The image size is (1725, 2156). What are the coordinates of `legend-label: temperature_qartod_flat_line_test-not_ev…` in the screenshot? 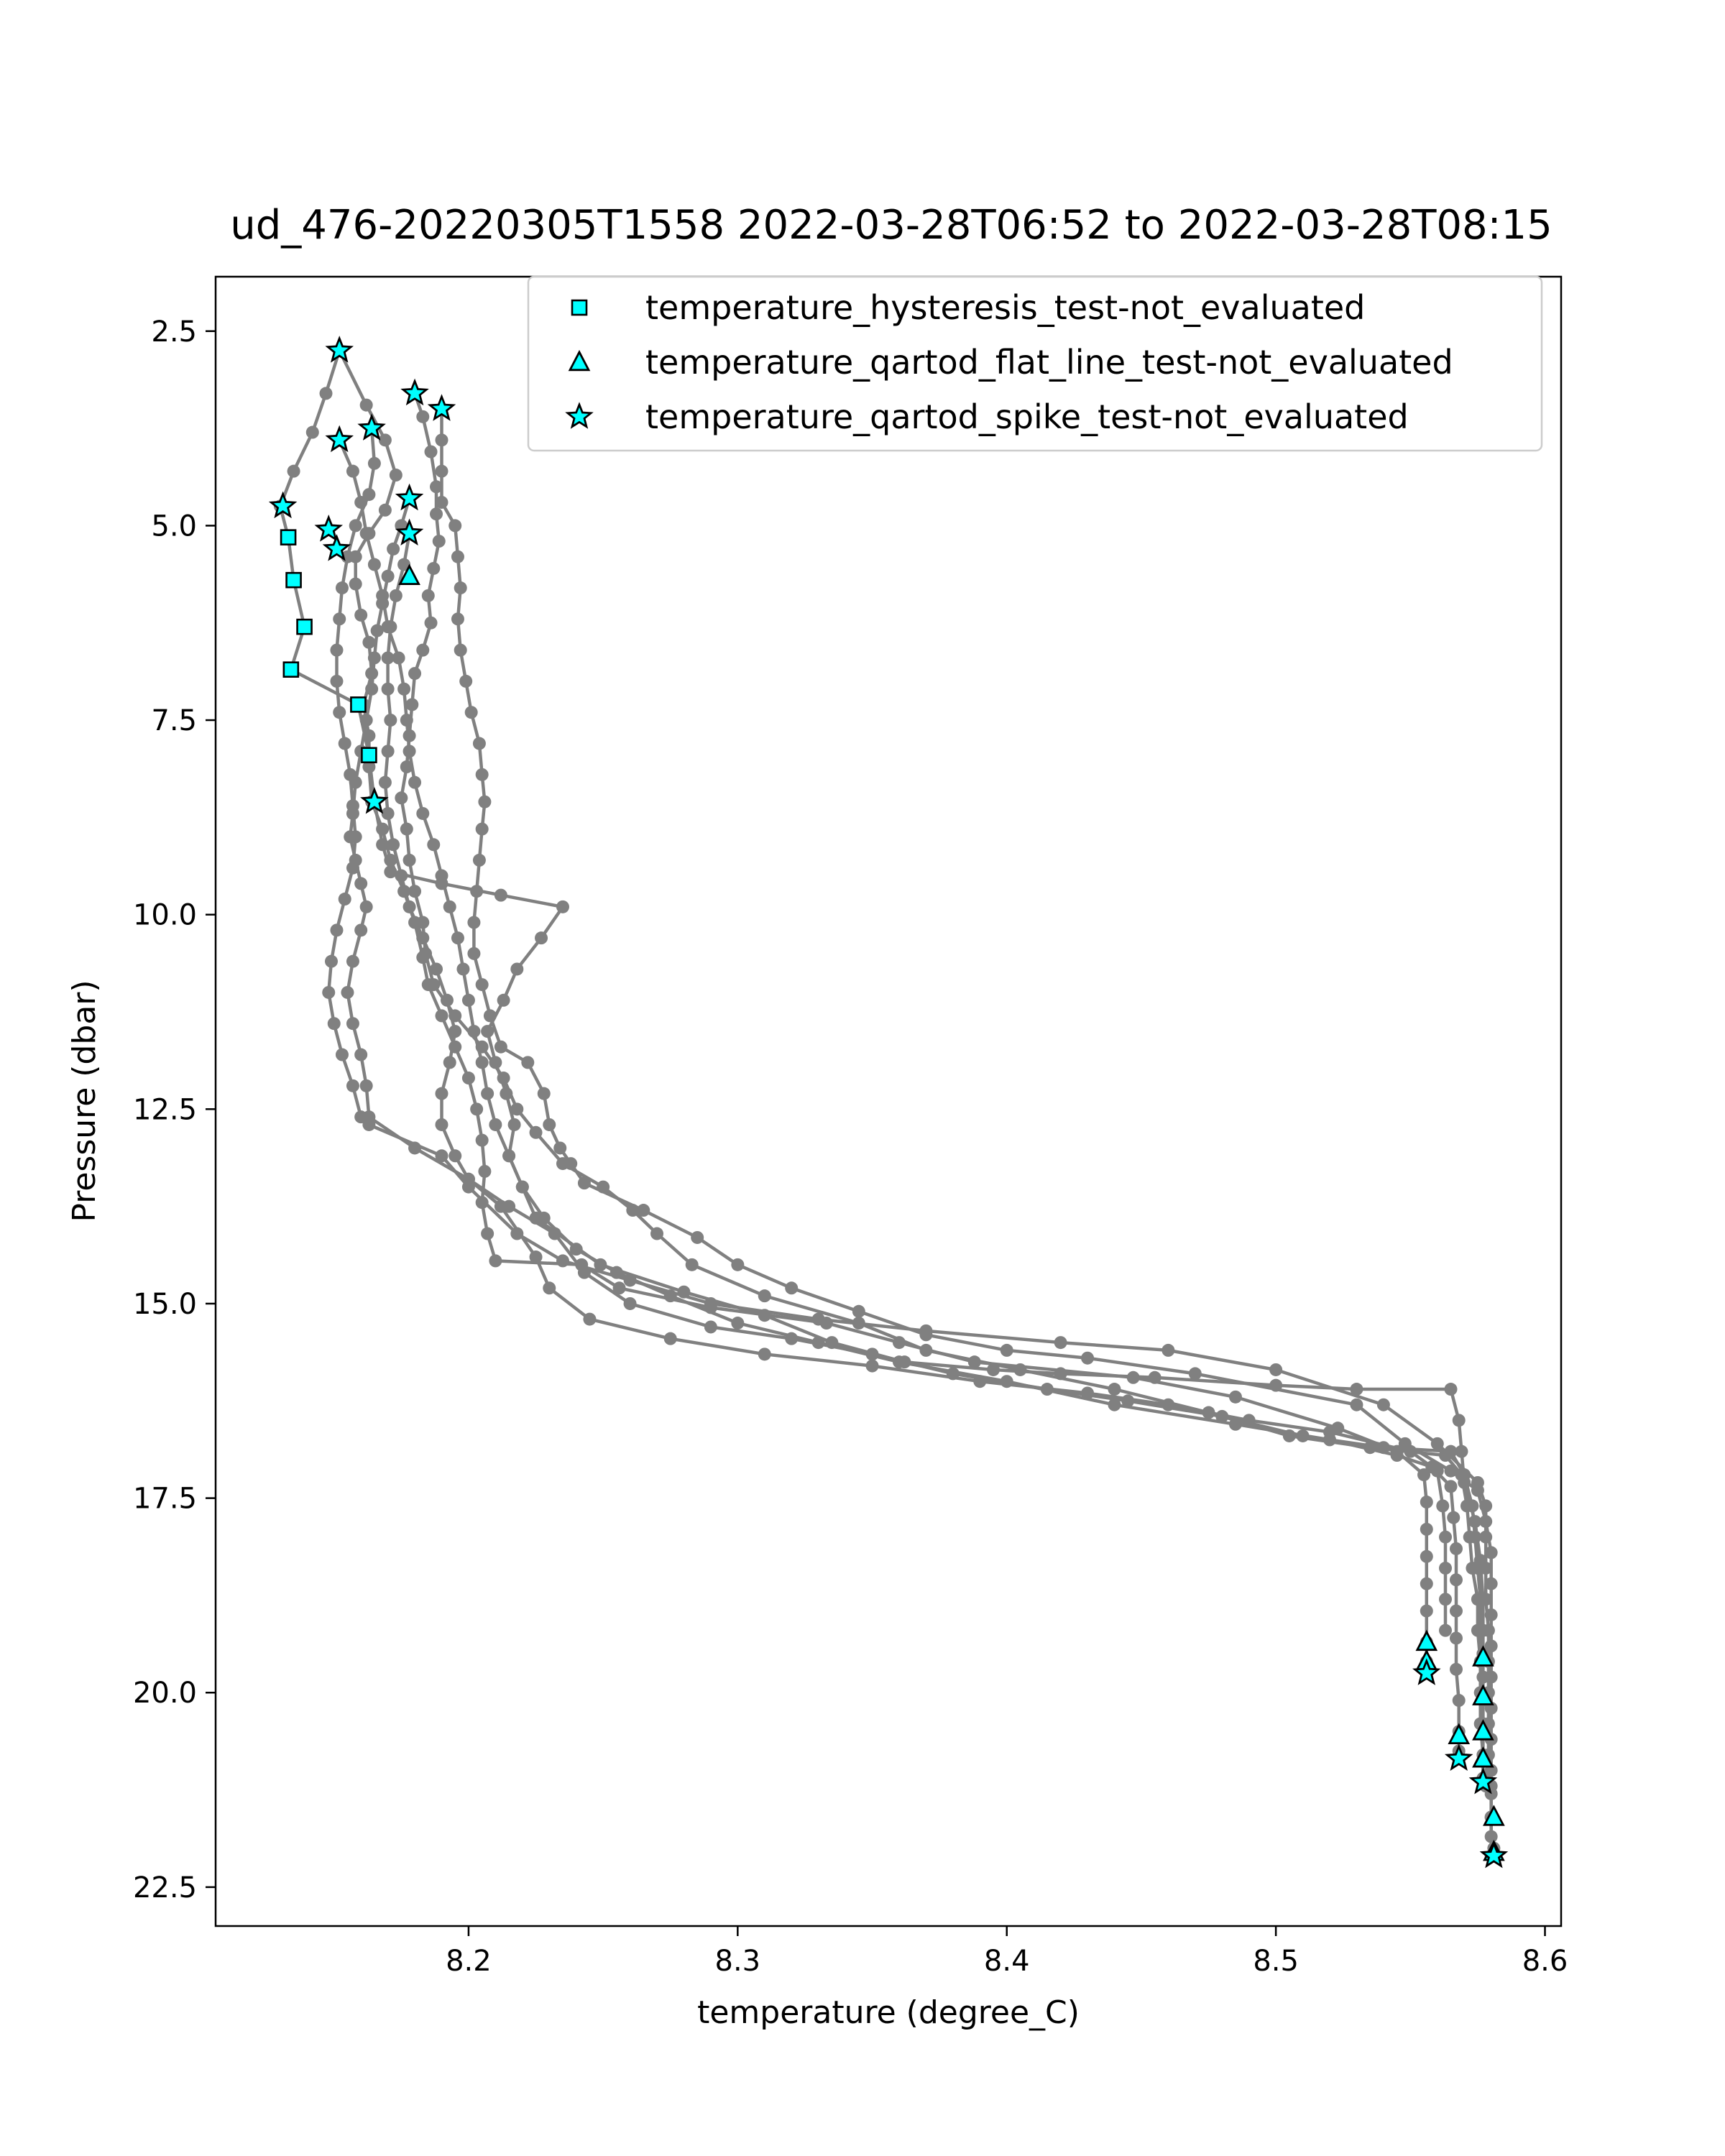 It's located at (1049, 362).